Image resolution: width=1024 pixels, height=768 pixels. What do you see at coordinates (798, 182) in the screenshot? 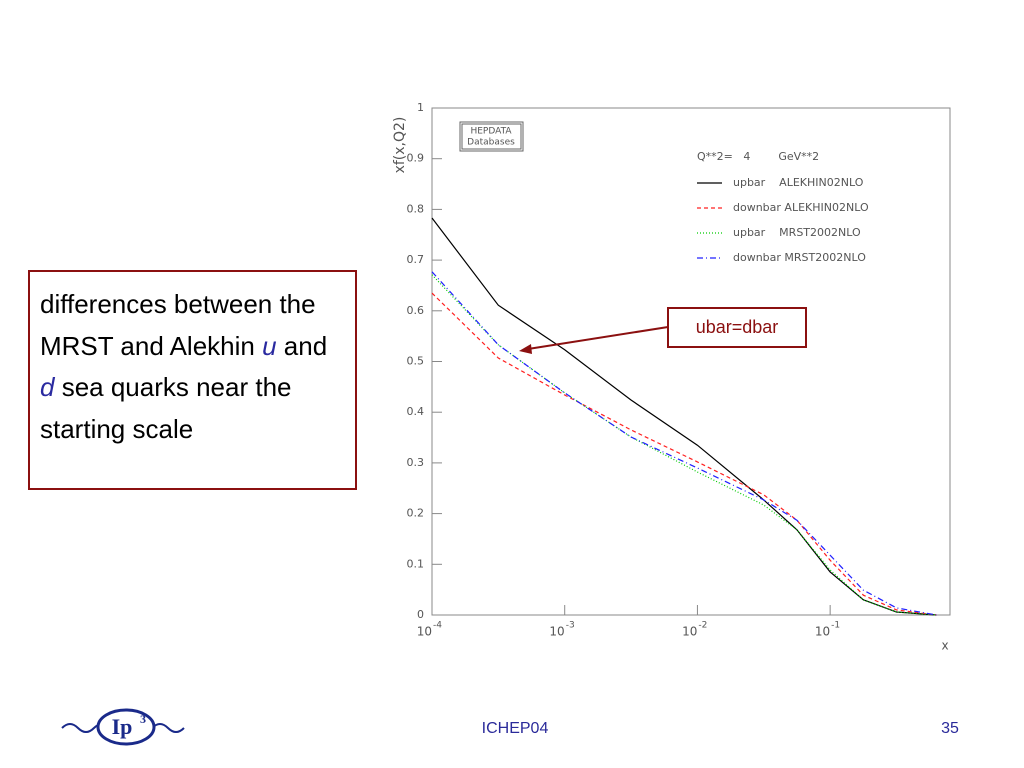
I see `legend-label: upbar ALEKHIN02NLO` at bounding box center [798, 182].